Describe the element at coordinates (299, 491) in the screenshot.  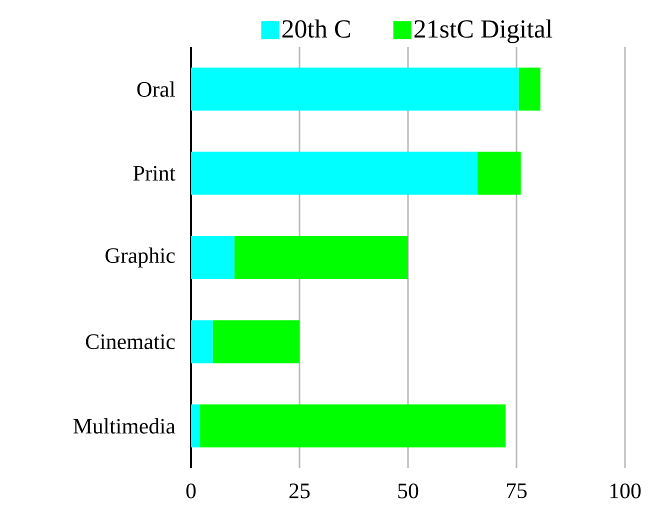
I see `x-tick-label: 25` at that location.